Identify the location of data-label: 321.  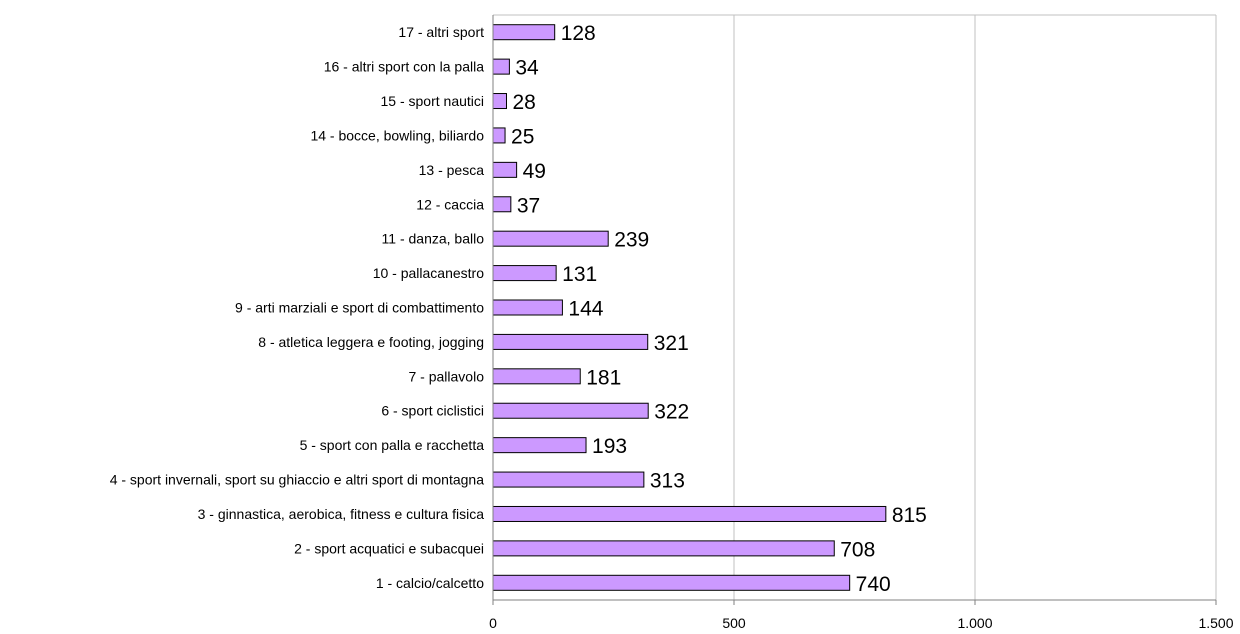
(671, 343).